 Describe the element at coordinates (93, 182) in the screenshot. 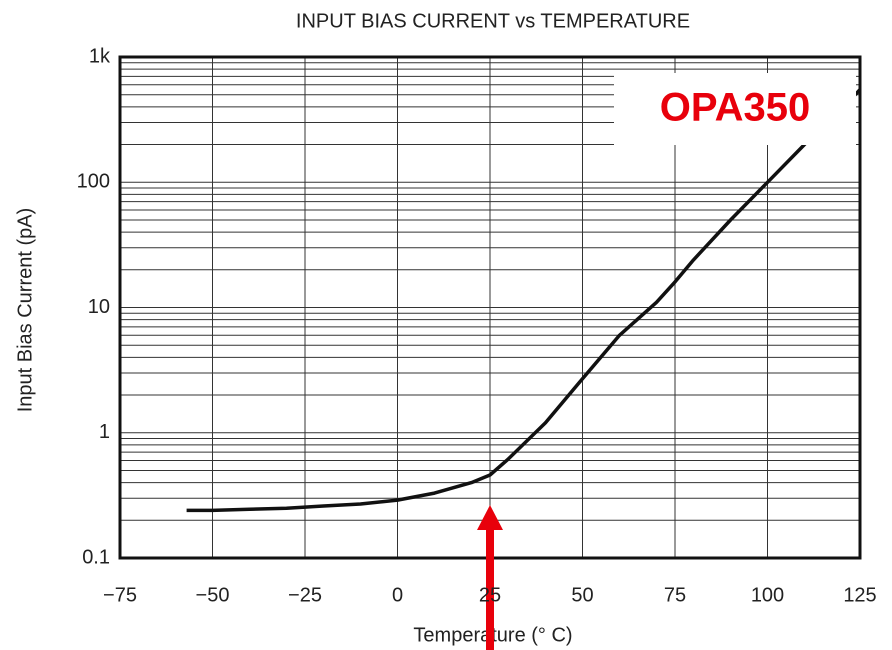

I see `y-tick-label: 100` at that location.